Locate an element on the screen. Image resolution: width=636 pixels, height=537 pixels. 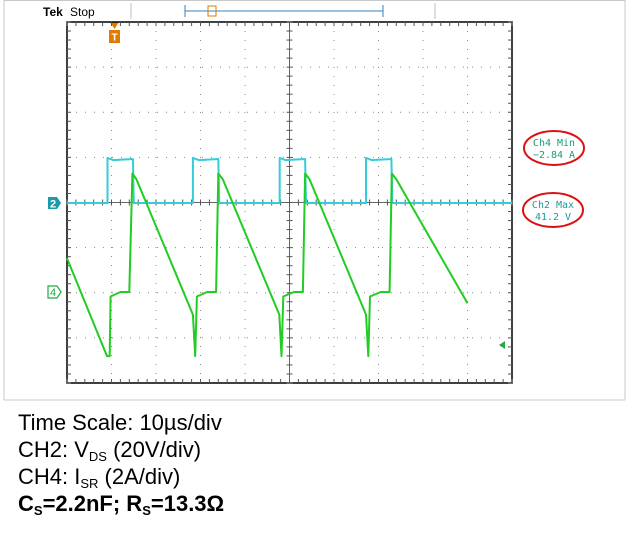
svg-text: T is located at coordinates (114, 38).